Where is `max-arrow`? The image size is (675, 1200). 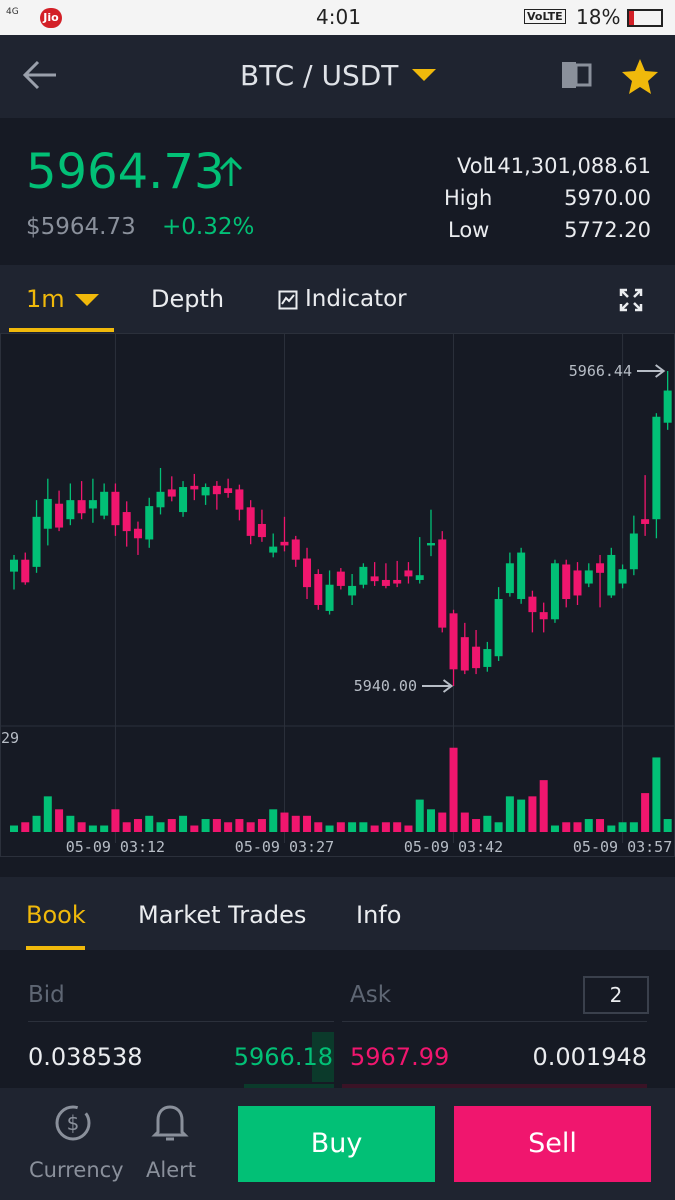 max-arrow is located at coordinates (651, 371).